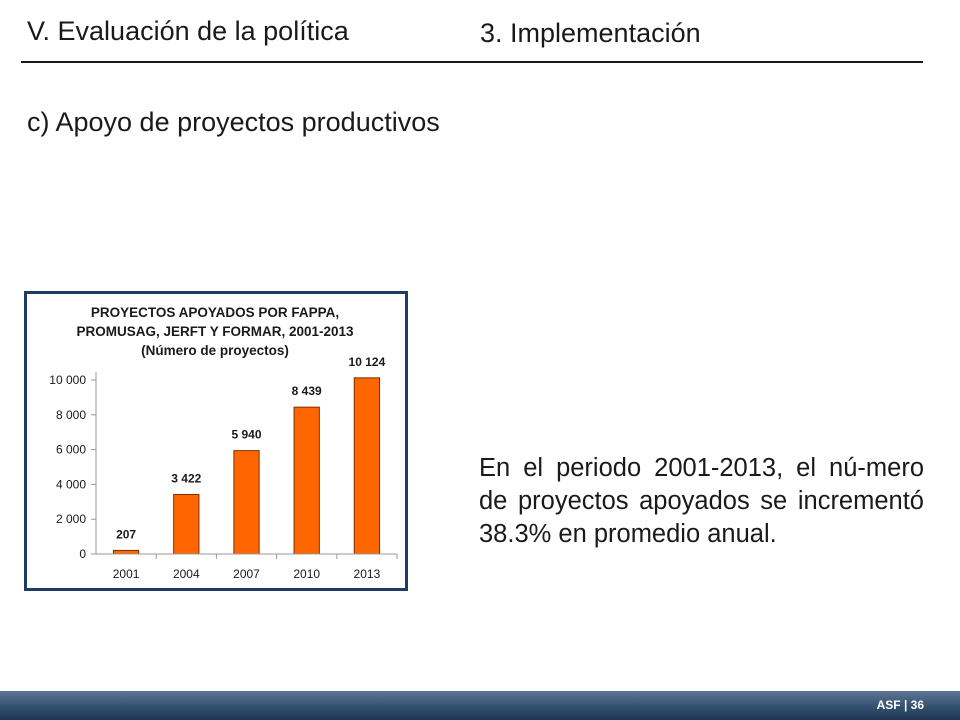  What do you see at coordinates (307, 391) in the screenshot?
I see `data-label: 8 439` at bounding box center [307, 391].